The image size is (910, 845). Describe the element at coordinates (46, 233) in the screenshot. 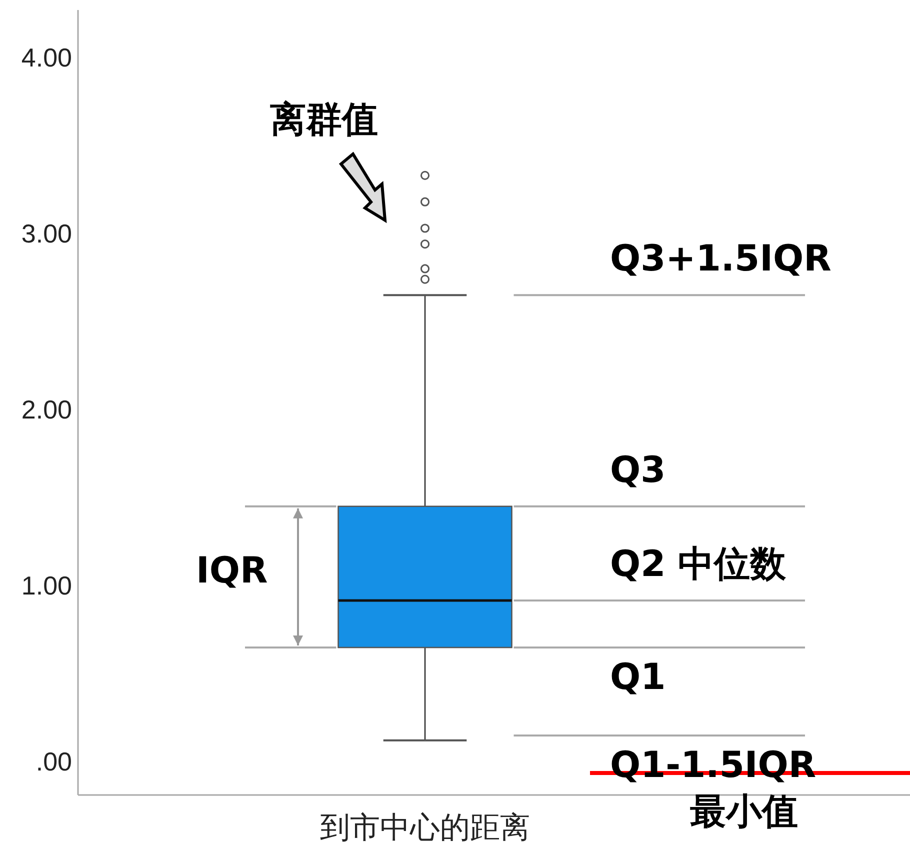

I see `y-tick-label: 3.00` at that location.